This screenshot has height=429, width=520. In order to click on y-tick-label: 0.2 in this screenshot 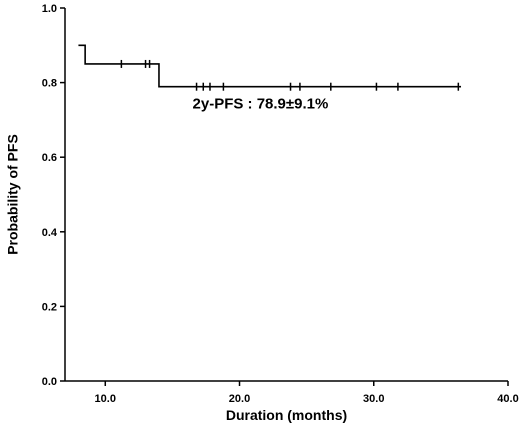, I will do `click(49, 307)`.